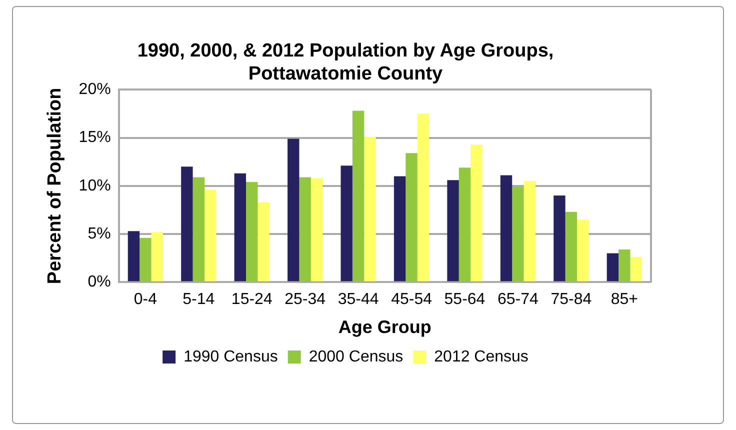 This screenshot has width=736, height=430. I want to click on y-axis-title: Percent of Population, so click(55, 186).